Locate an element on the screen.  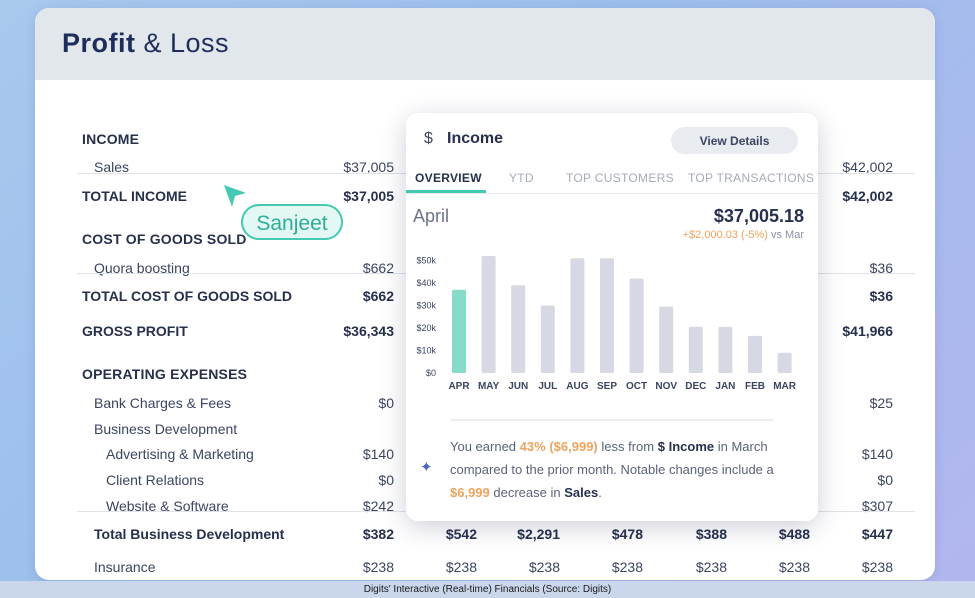
row-value: $307 is located at coordinates (877, 506).